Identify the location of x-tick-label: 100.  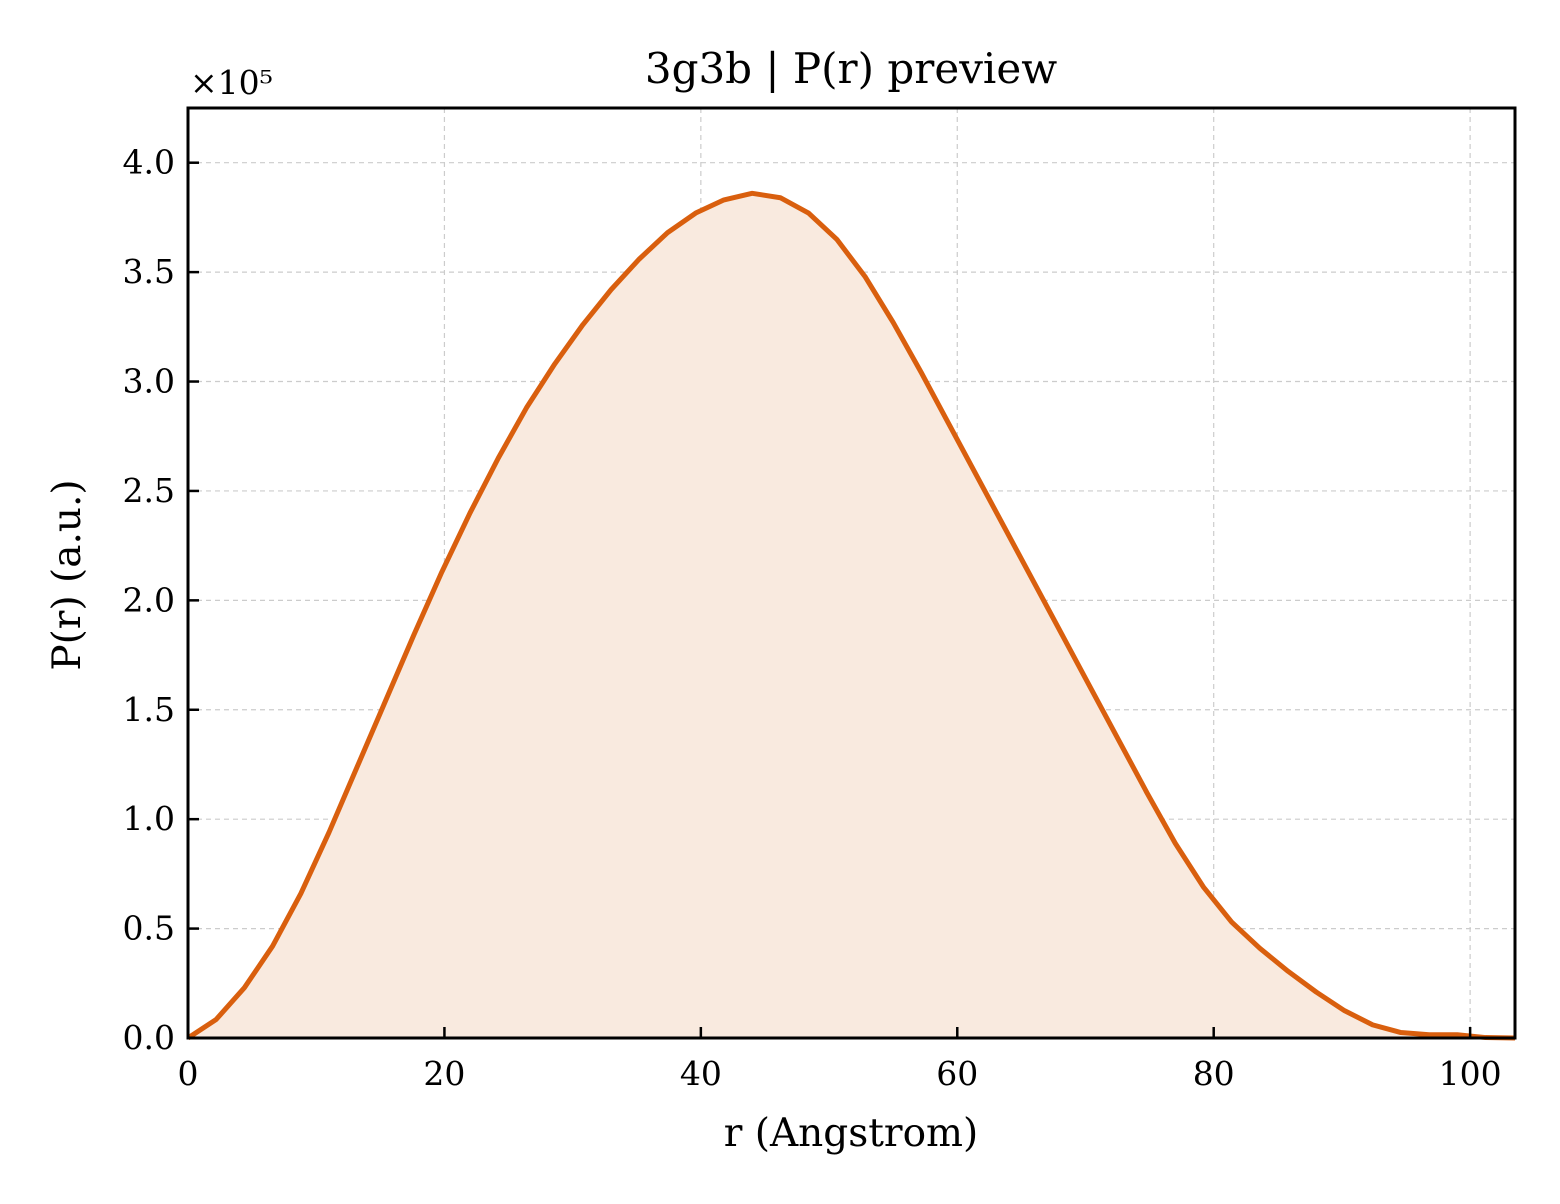
(1470, 1073).